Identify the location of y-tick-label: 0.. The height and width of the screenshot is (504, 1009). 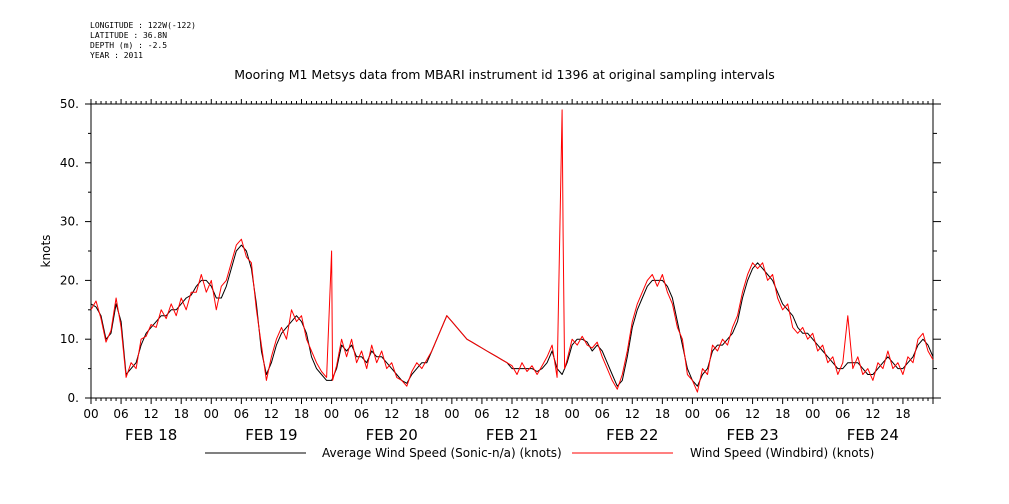
(73, 398).